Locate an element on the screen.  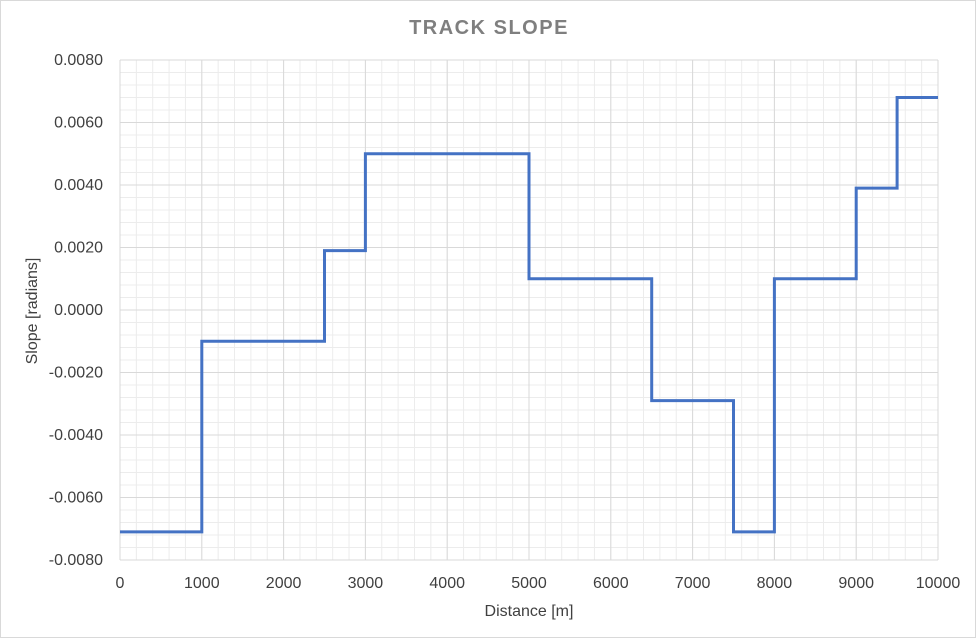
y-tick-label: 0.0020 is located at coordinates (78, 248).